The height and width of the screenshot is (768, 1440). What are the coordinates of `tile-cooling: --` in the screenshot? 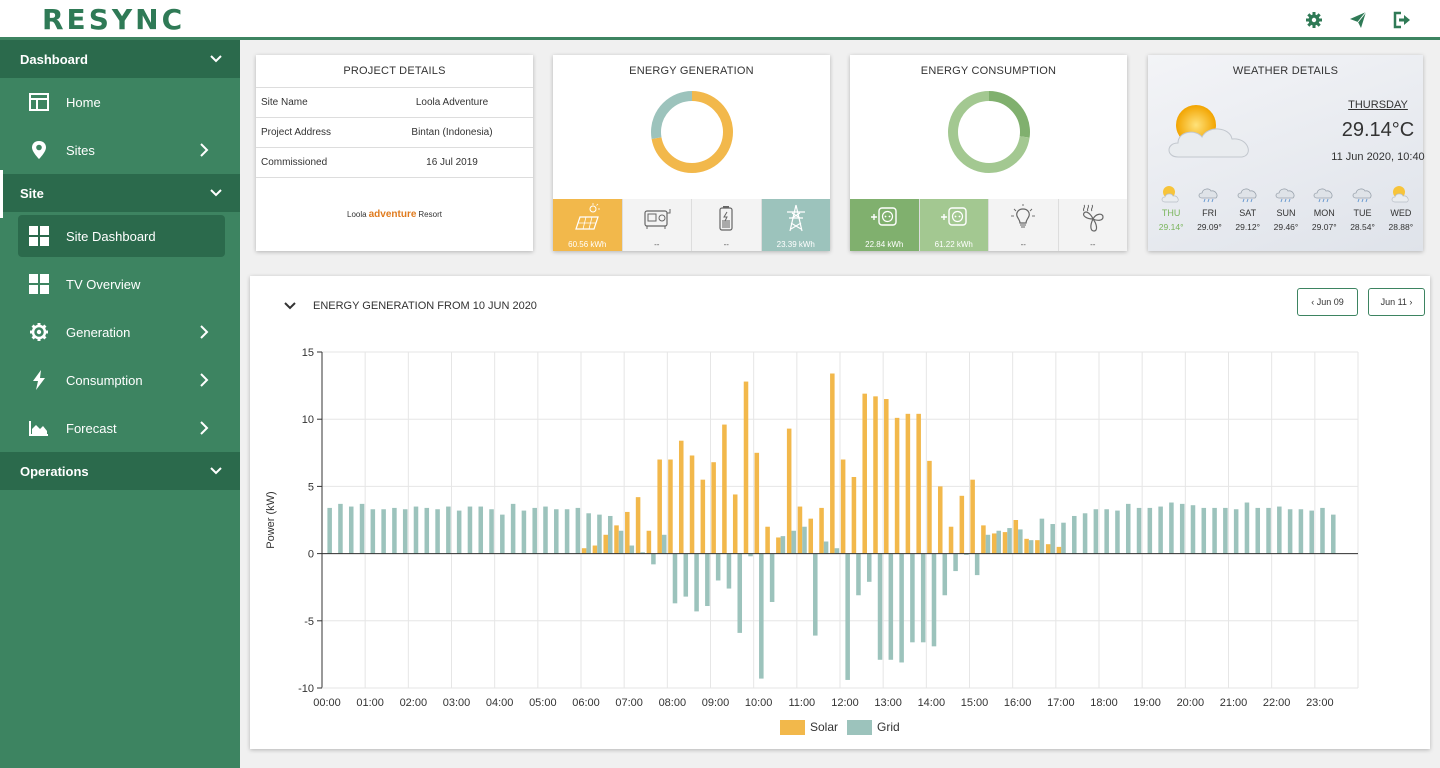 It's located at (1092, 225).